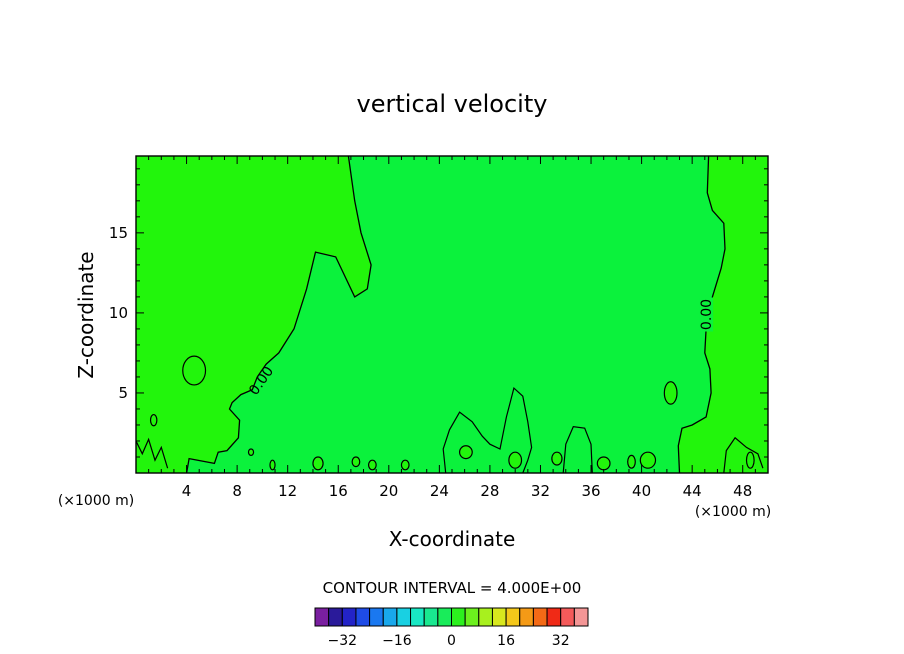 The image size is (904, 654). I want to click on contour-mid-bump, so click(577, 449).